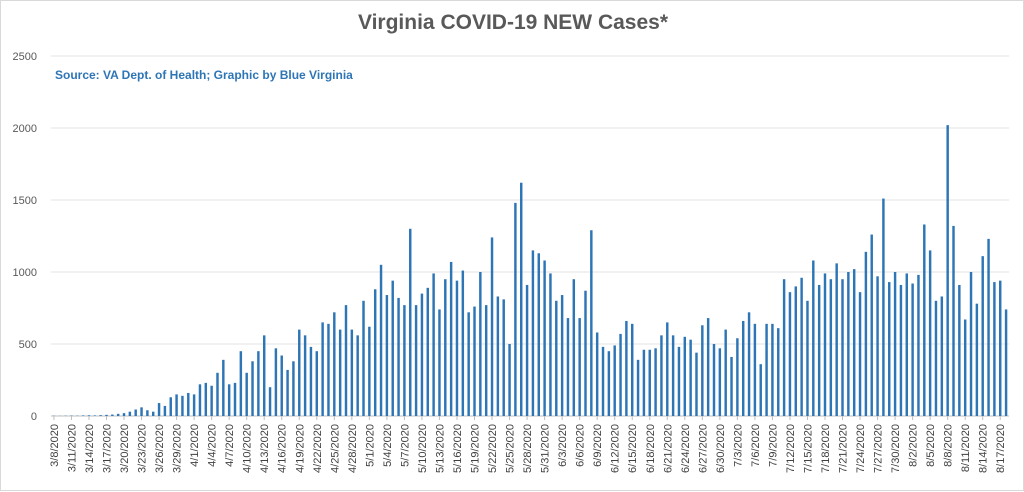 This screenshot has width=1024, height=492. What do you see at coordinates (476, 448) in the screenshot?
I see `x-tick-label: 5/19/2020` at bounding box center [476, 448].